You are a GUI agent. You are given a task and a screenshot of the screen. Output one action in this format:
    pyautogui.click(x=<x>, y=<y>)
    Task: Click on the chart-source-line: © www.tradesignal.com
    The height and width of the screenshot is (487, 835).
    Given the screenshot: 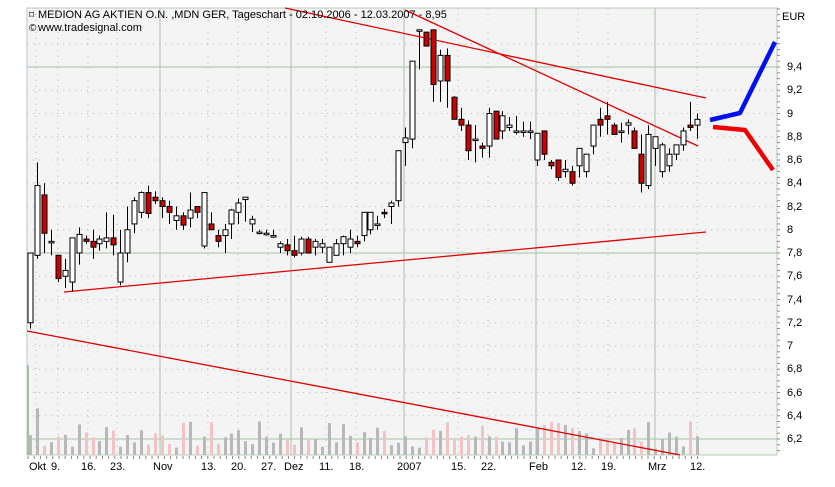 What is the action you would take?
    pyautogui.click(x=238, y=28)
    